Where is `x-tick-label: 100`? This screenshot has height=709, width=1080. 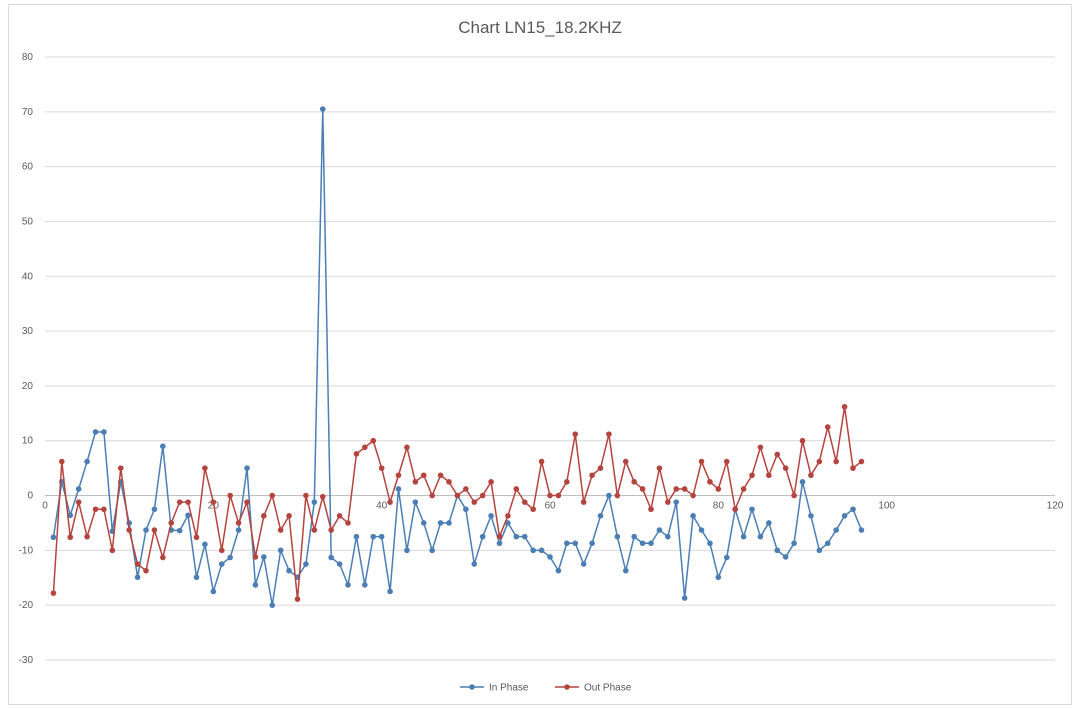 x-tick-label: 100 is located at coordinates (886, 506).